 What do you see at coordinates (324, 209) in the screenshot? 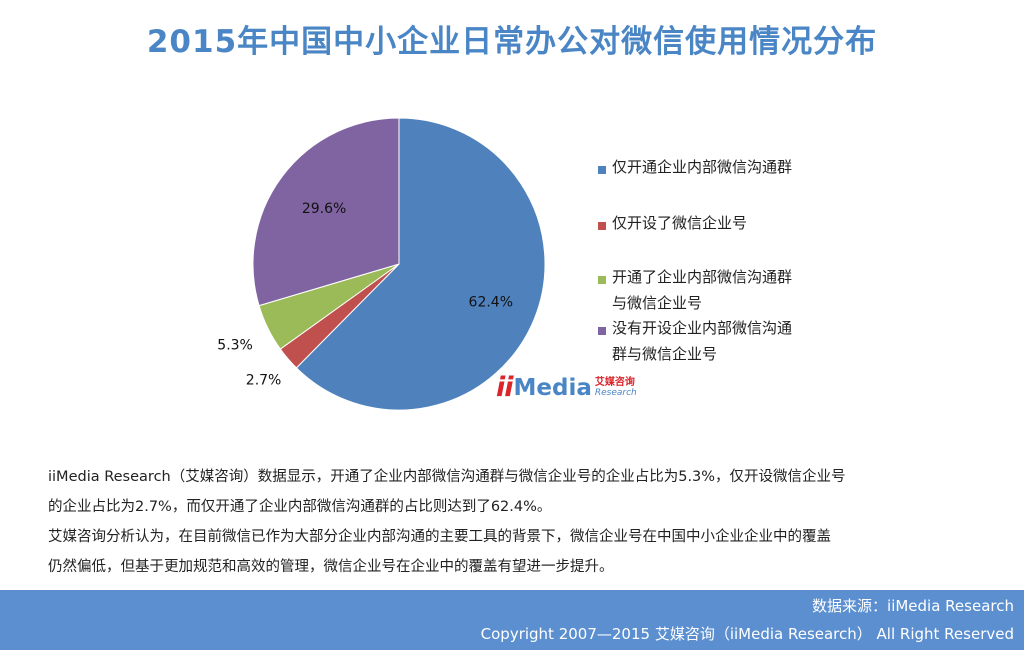
I see `data-label: 29.6%` at bounding box center [324, 209].